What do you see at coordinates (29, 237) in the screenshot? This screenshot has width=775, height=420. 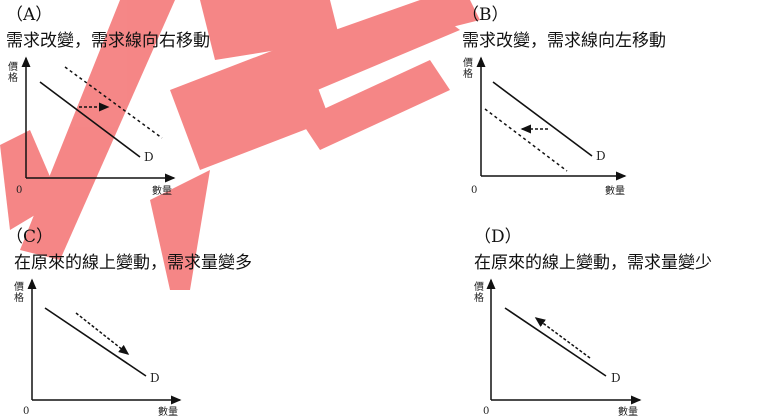 I see `panel-label: （C）` at bounding box center [29, 237].